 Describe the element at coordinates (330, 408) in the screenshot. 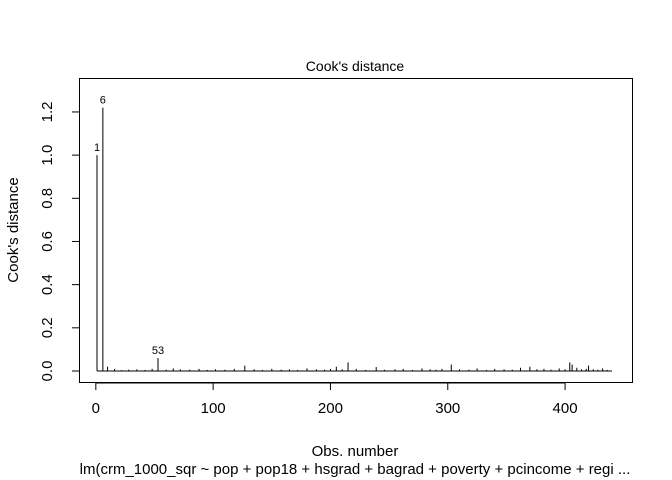

I see `x-tick-label: 200` at that location.